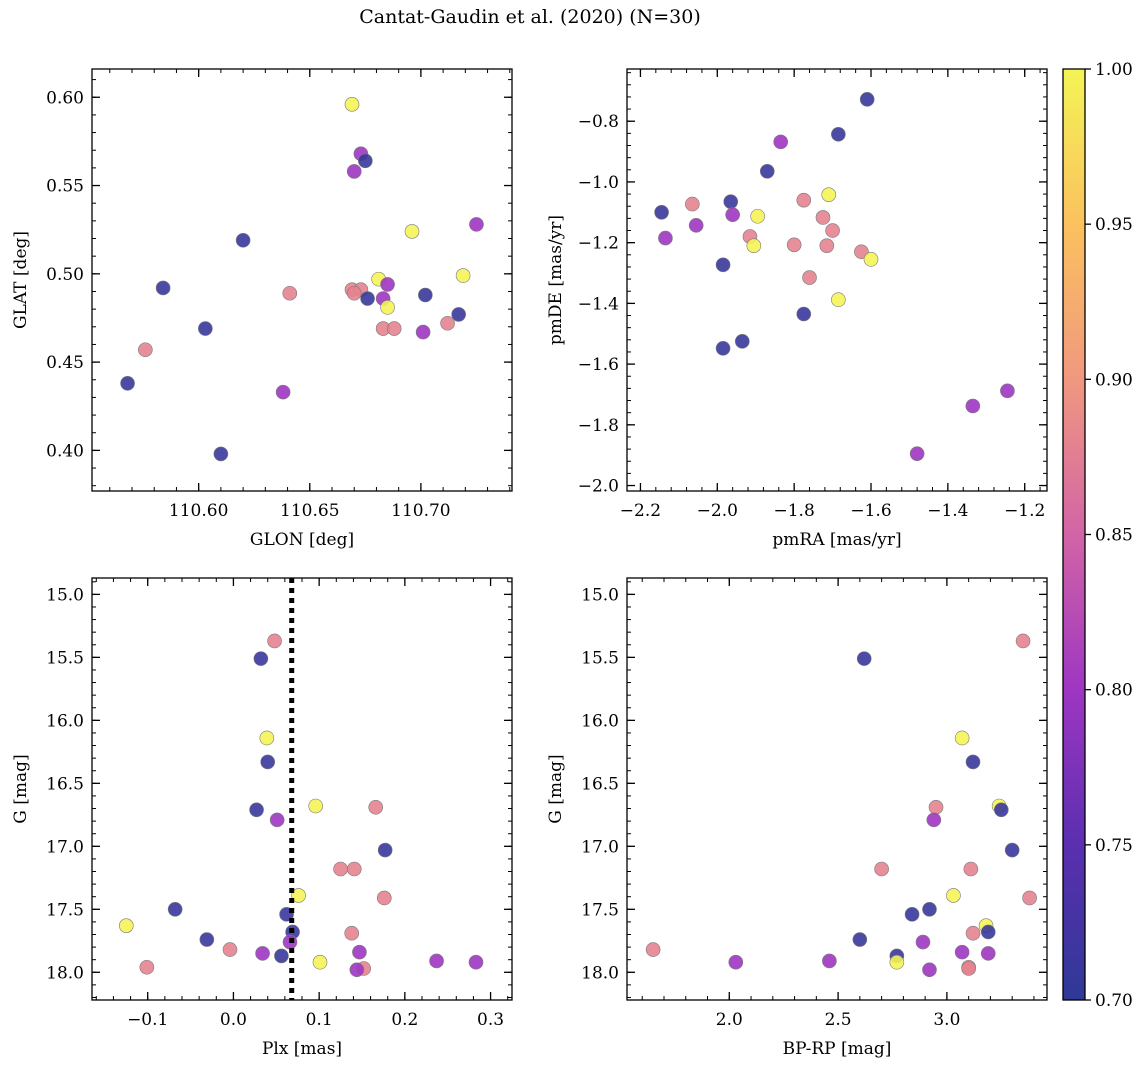  Describe the element at coordinates (947, 511) in the screenshot. I see `x-tick-label: −1.4` at that location.